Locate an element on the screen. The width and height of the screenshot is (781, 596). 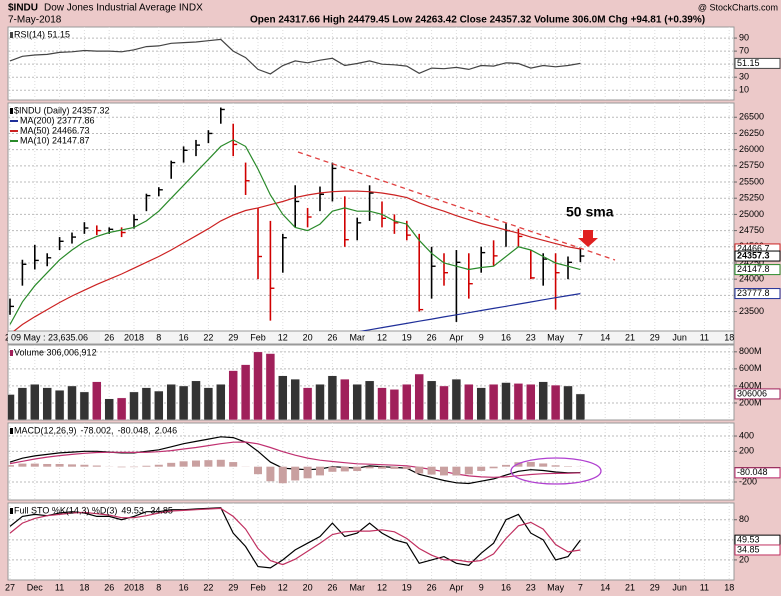
y-tick-label: 23500 is located at coordinates (751, 311).